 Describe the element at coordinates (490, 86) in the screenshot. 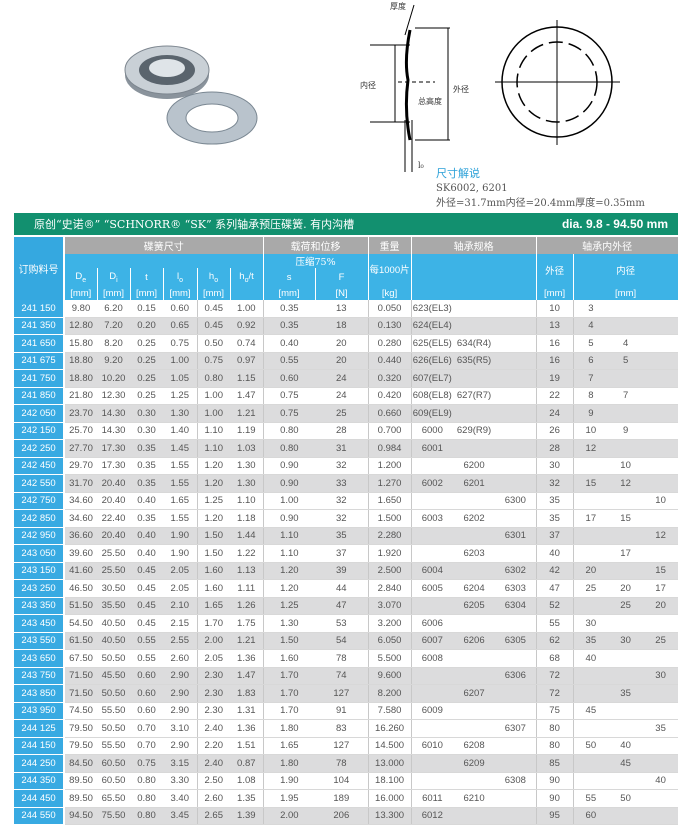

I see `dimension-diagram: 厚度 内径 外径 总高度 l₀` at that location.